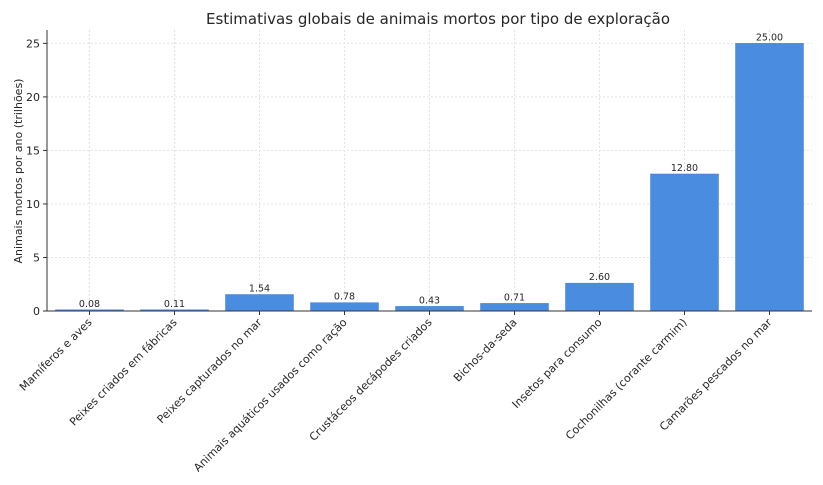  Describe the element at coordinates (174, 304) in the screenshot. I see `bar-value-label: 0.11` at that location.